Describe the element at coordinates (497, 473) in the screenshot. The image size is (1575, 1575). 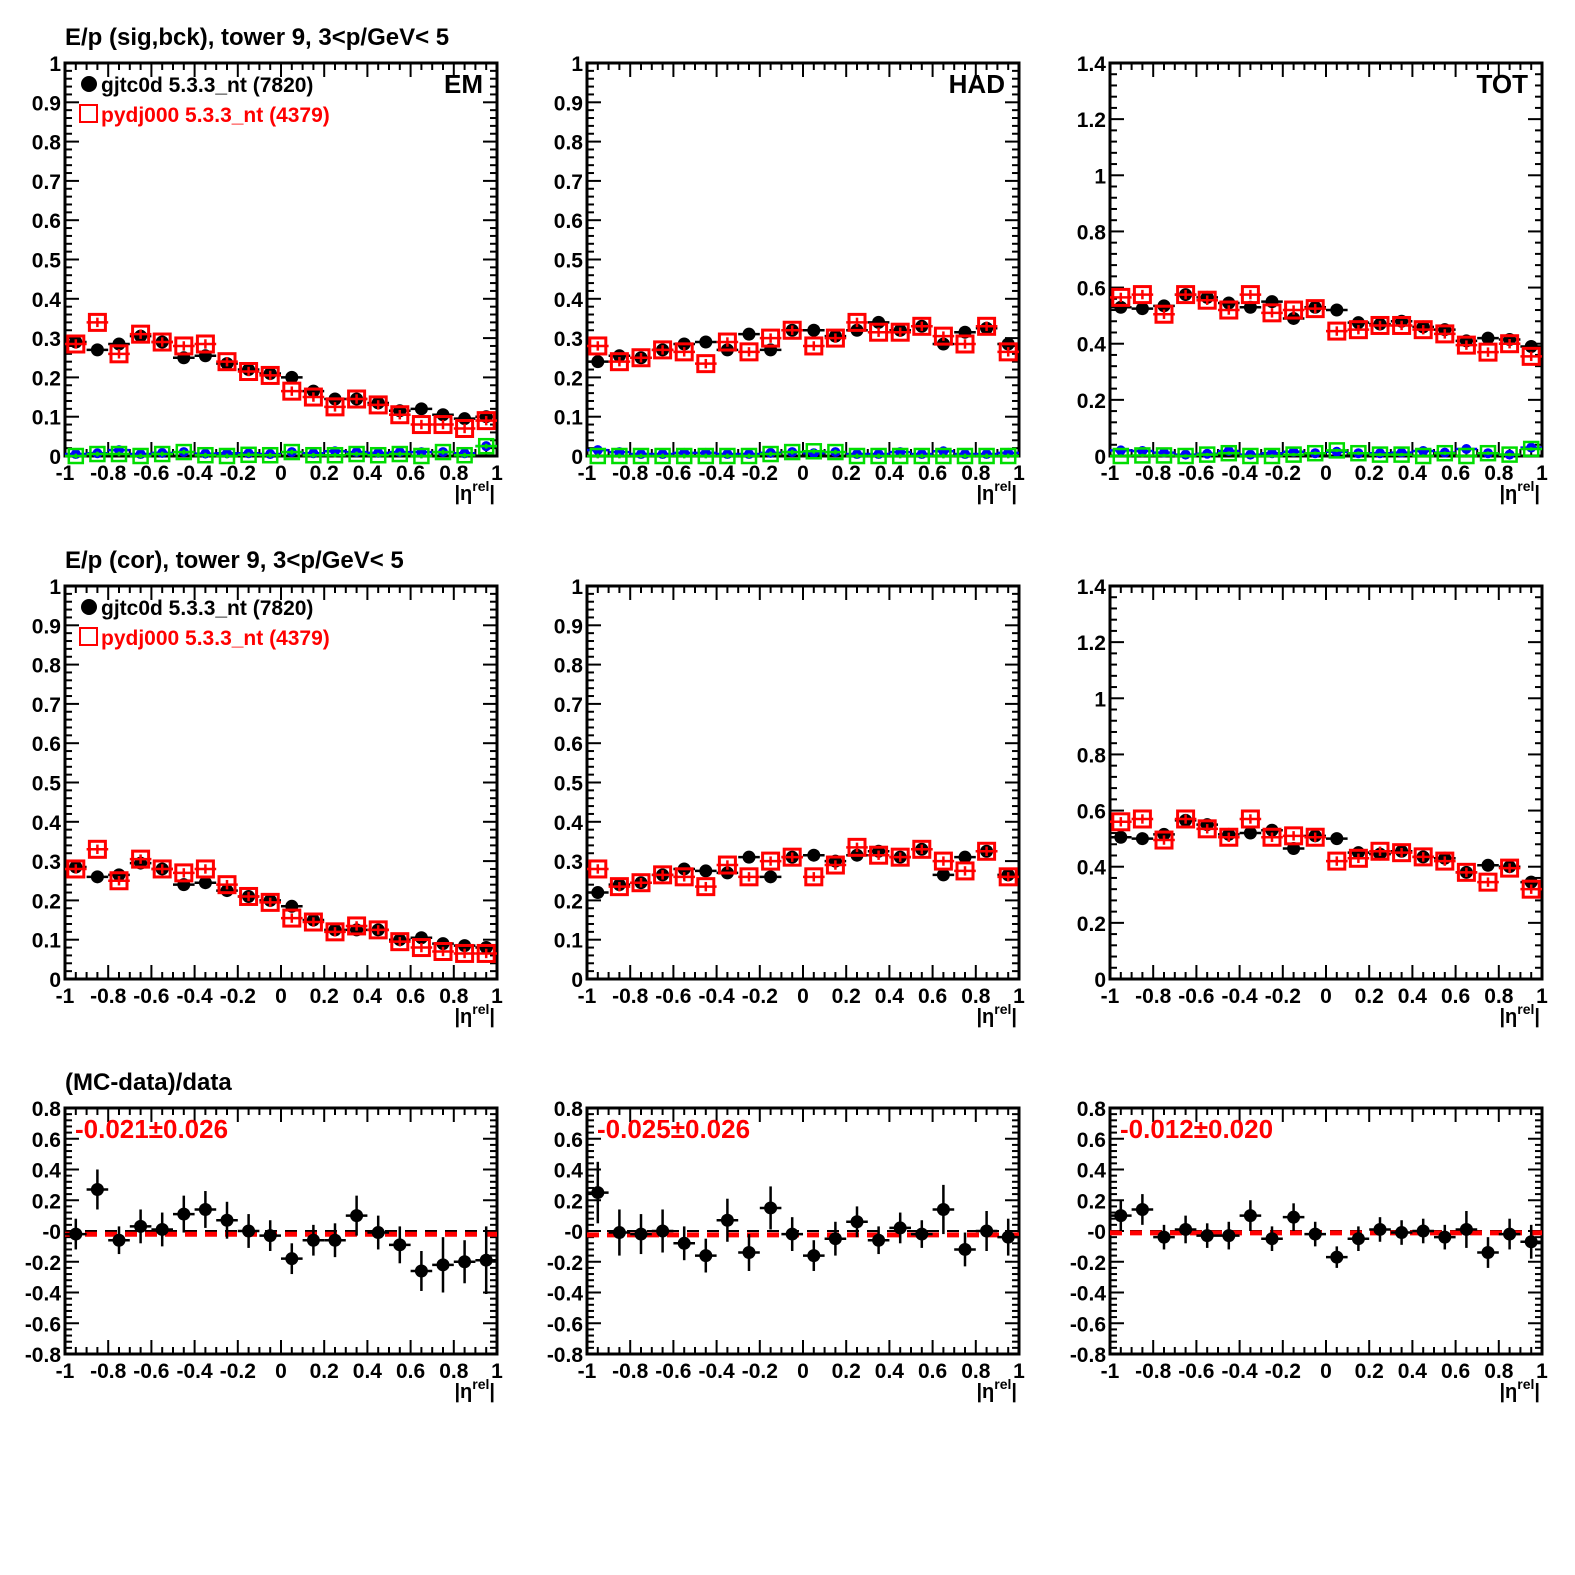
I see `x-tick-label: 1` at that location.